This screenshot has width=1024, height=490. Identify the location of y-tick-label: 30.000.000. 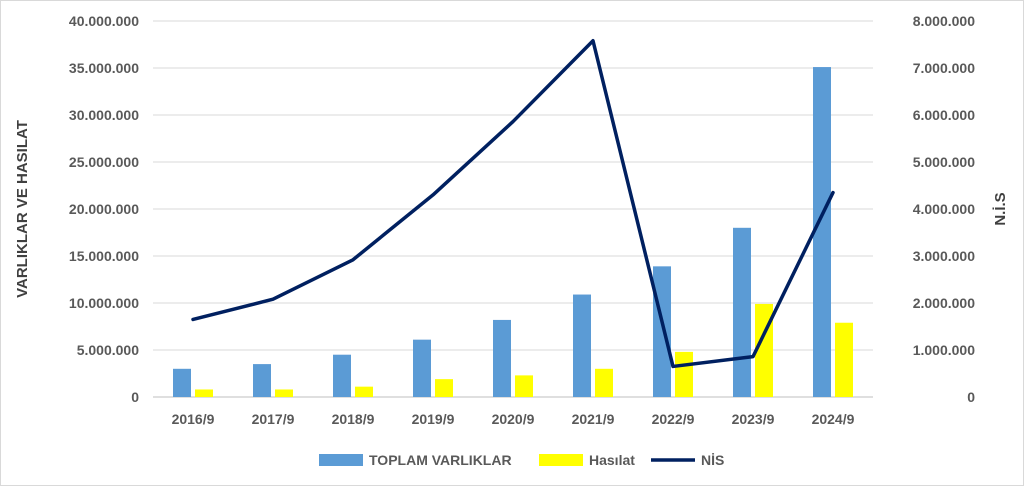
(104, 115).